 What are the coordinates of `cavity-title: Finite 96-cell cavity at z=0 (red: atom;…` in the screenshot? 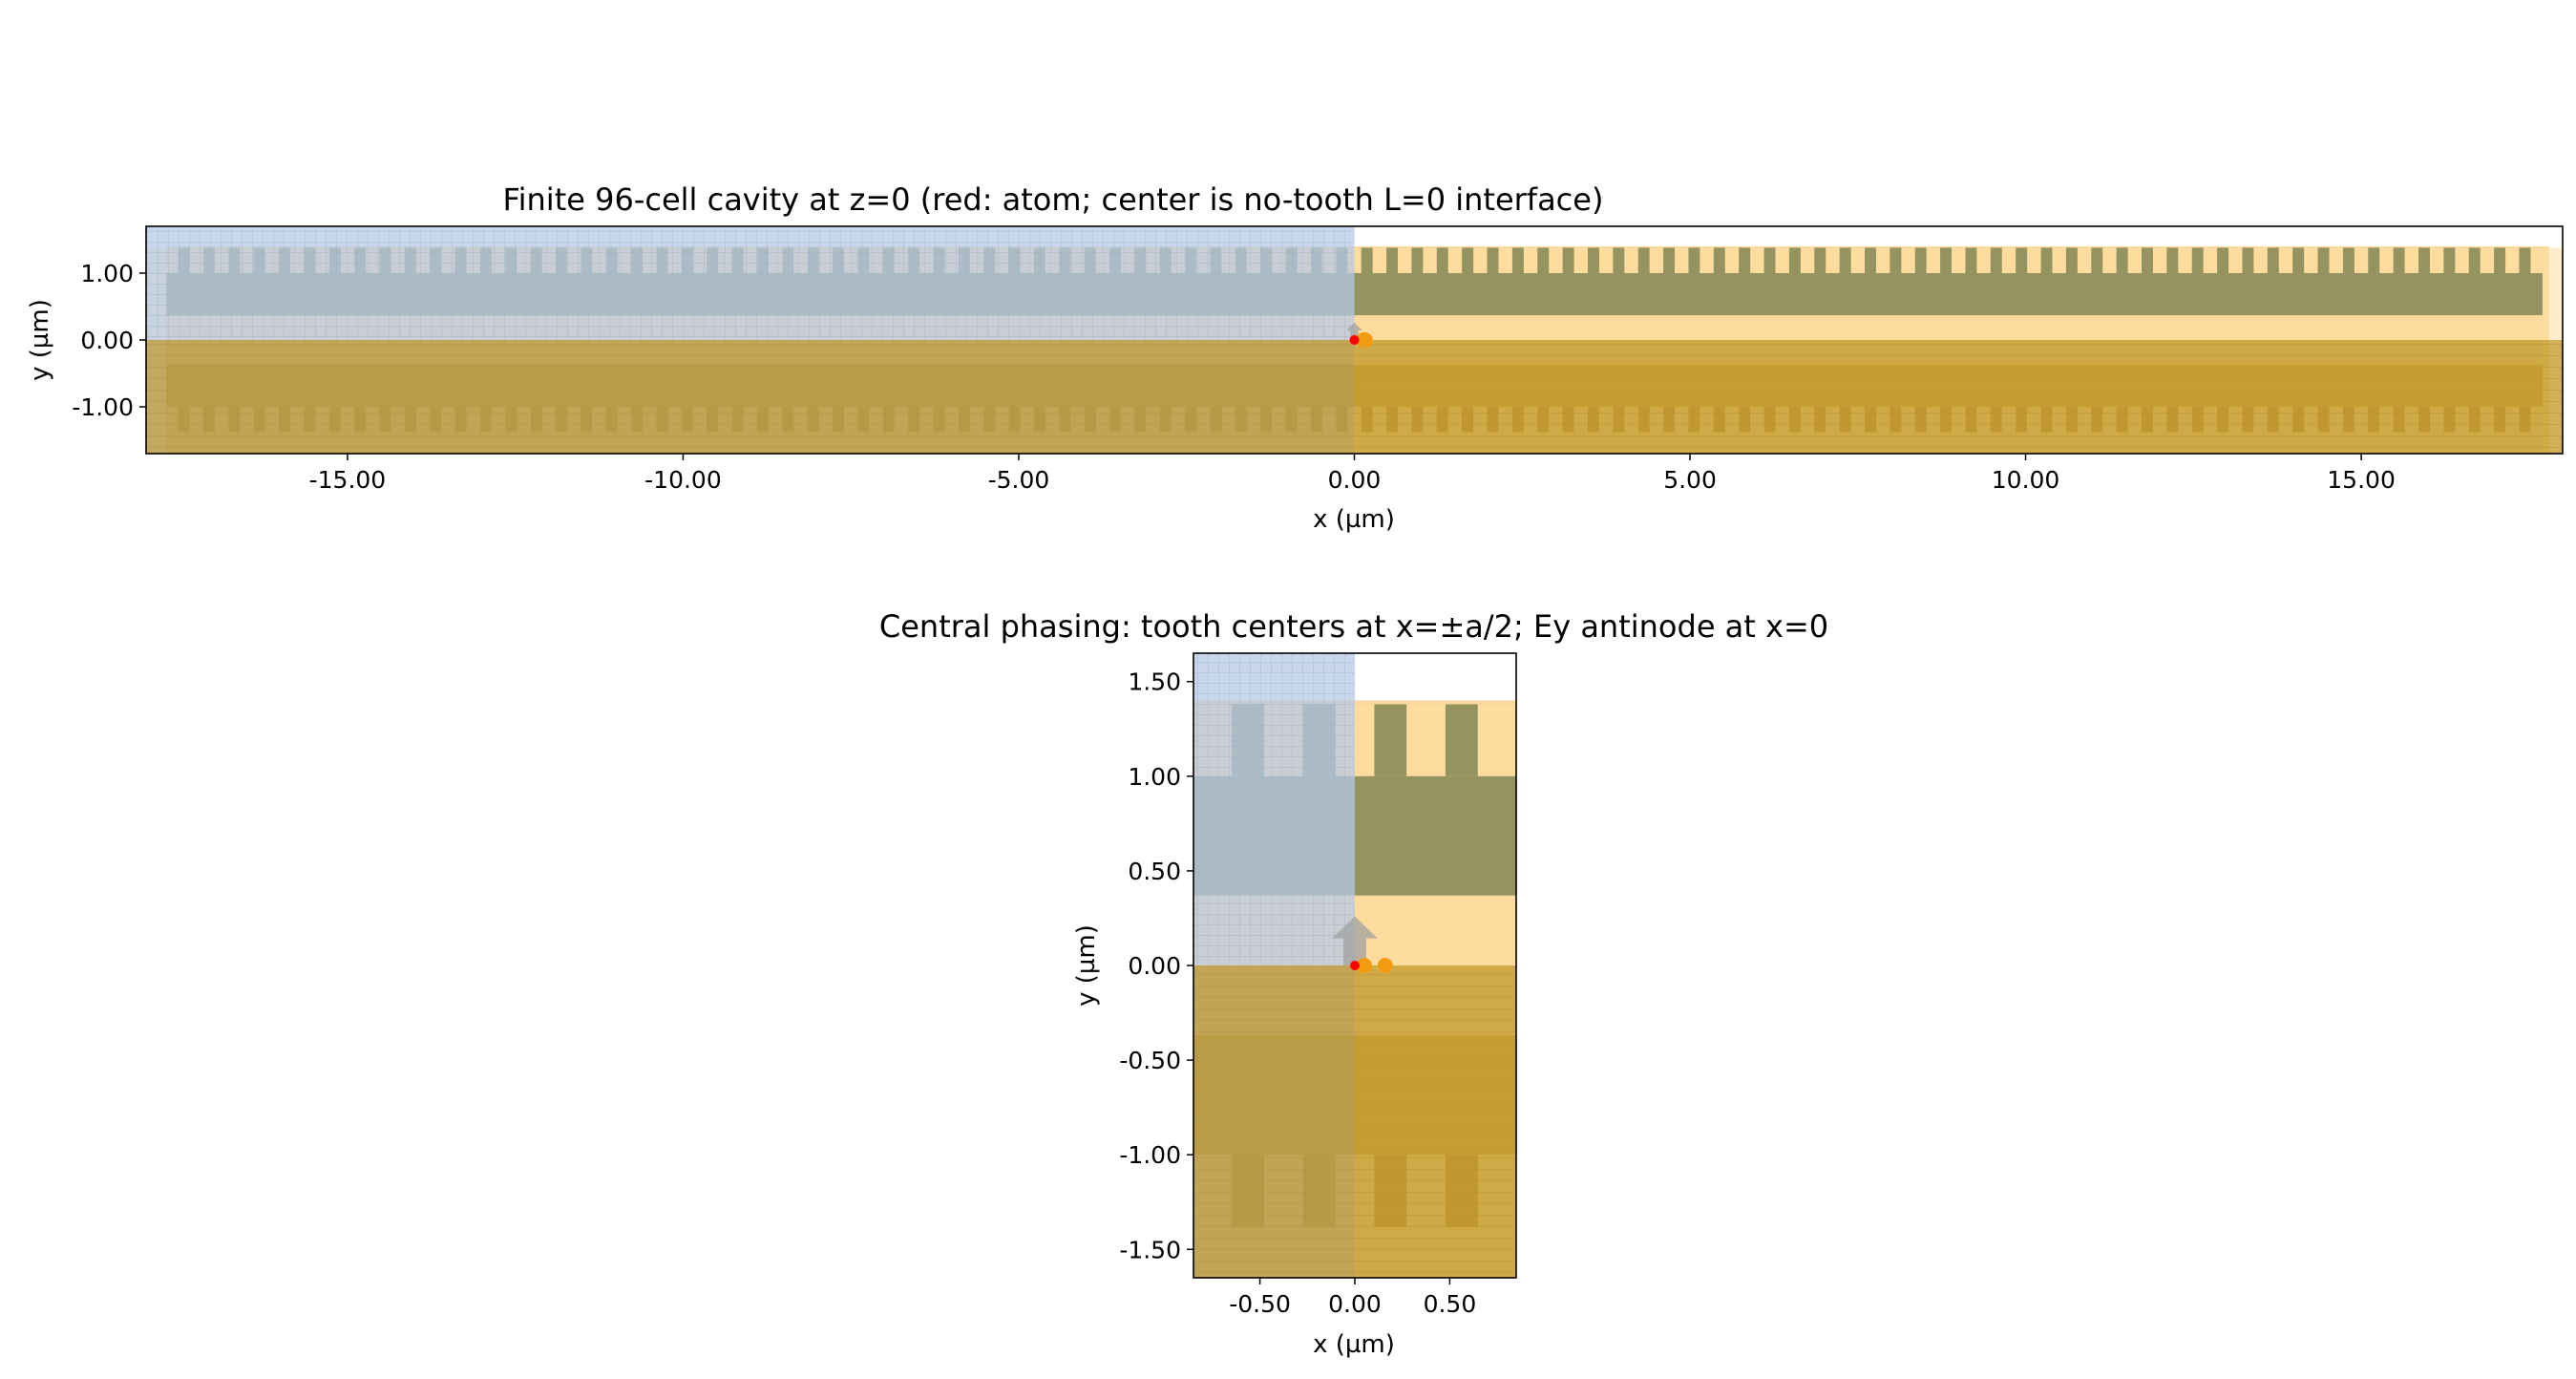 It's located at (1053, 199).